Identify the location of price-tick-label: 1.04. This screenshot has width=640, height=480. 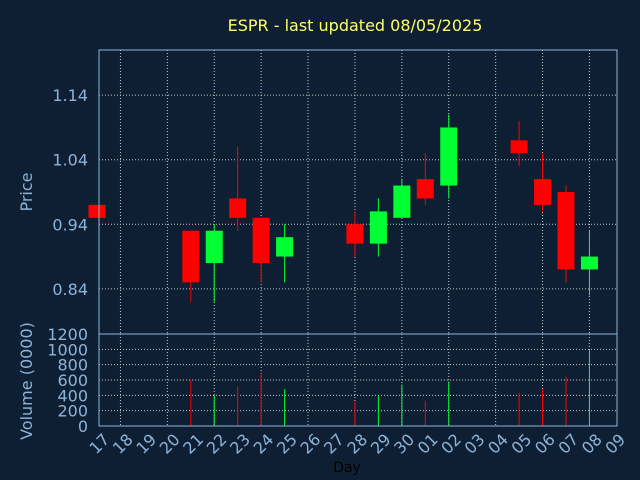
(70, 160).